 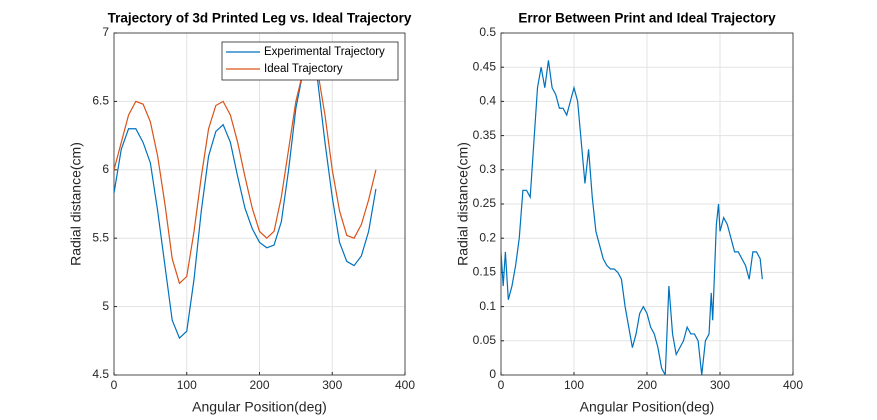 I want to click on y-tick-label: 7, so click(x=105, y=32).